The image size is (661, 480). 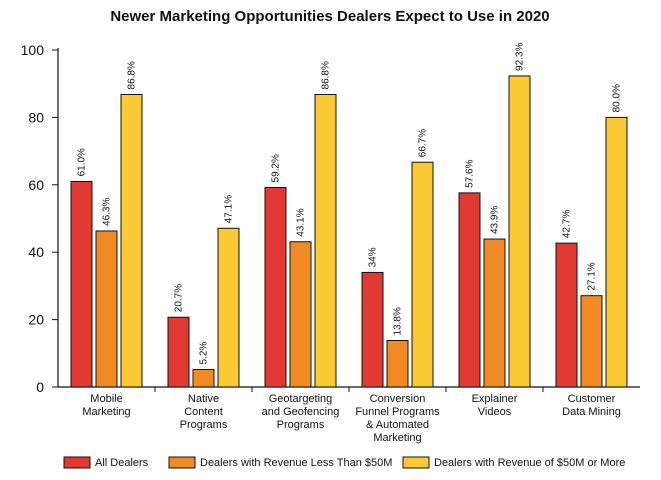 I want to click on data-label: 92.3%, so click(x=520, y=56).